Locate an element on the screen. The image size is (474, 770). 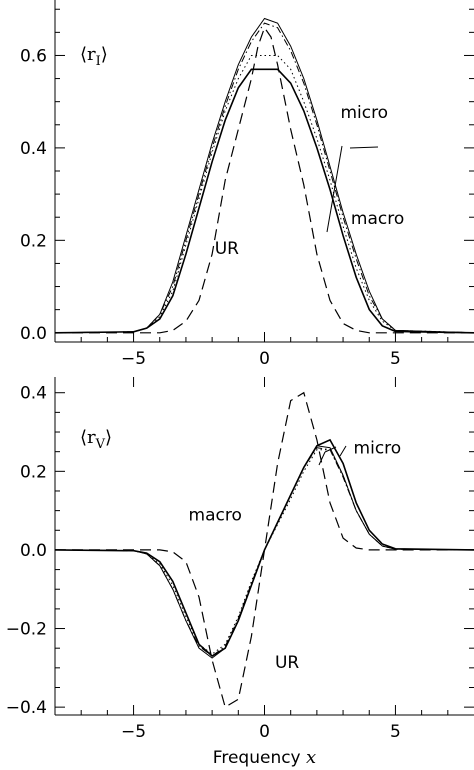
bottom-y-tick-label: −0.2 is located at coordinates (26, 630).